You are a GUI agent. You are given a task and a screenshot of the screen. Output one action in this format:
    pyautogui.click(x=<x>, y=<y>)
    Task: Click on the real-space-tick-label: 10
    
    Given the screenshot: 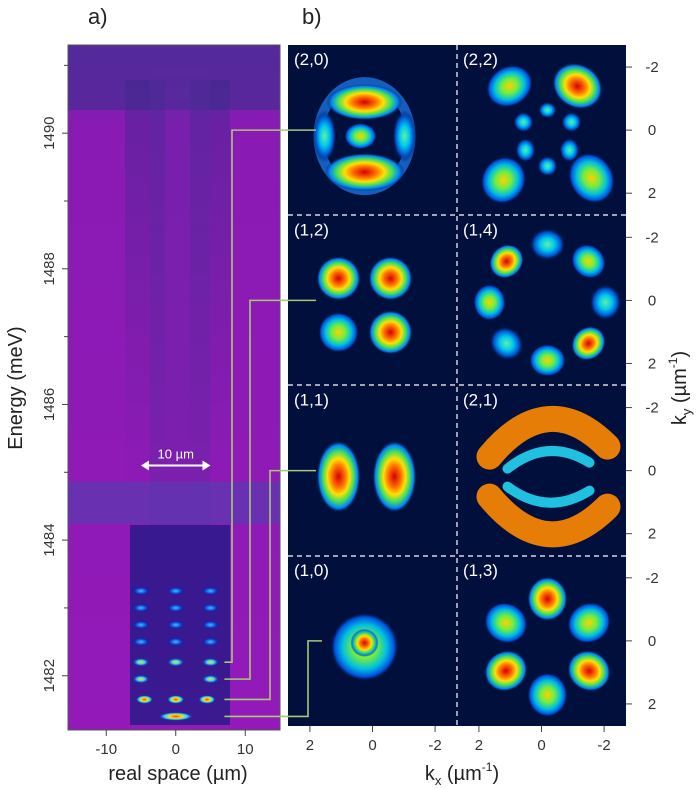 What is the action you would take?
    pyautogui.click(x=245, y=749)
    